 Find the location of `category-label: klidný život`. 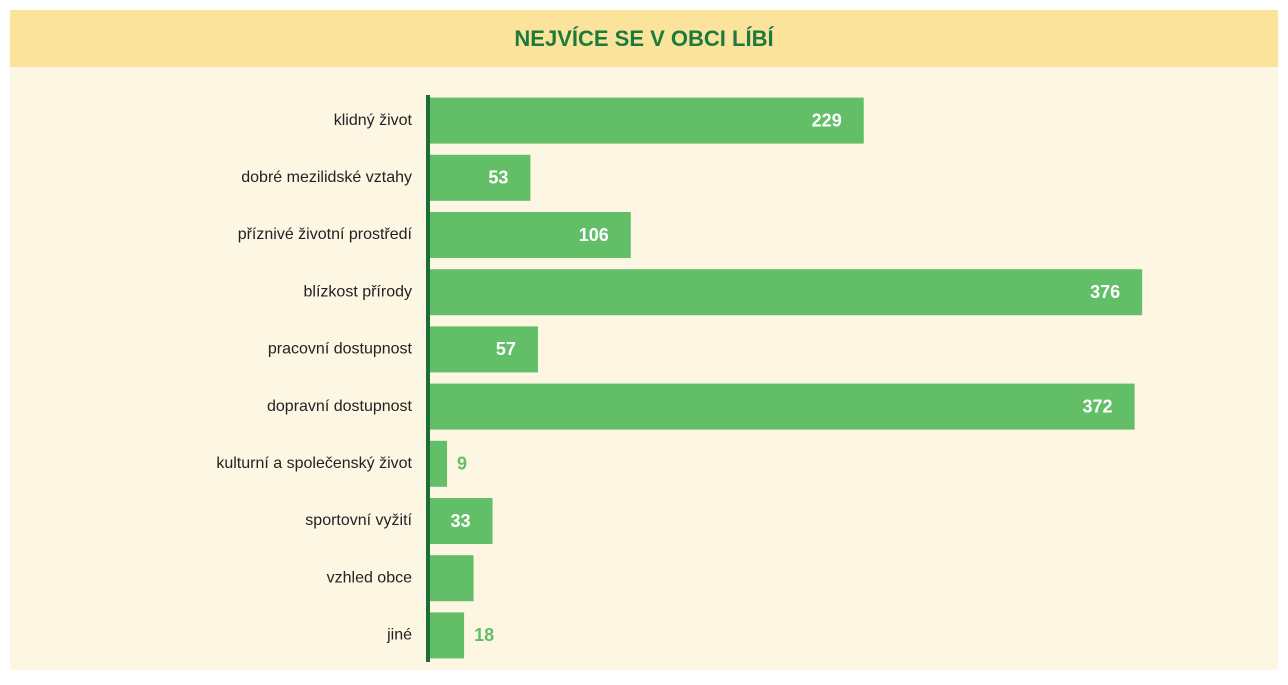

category-label: klidný život is located at coordinates (373, 120).